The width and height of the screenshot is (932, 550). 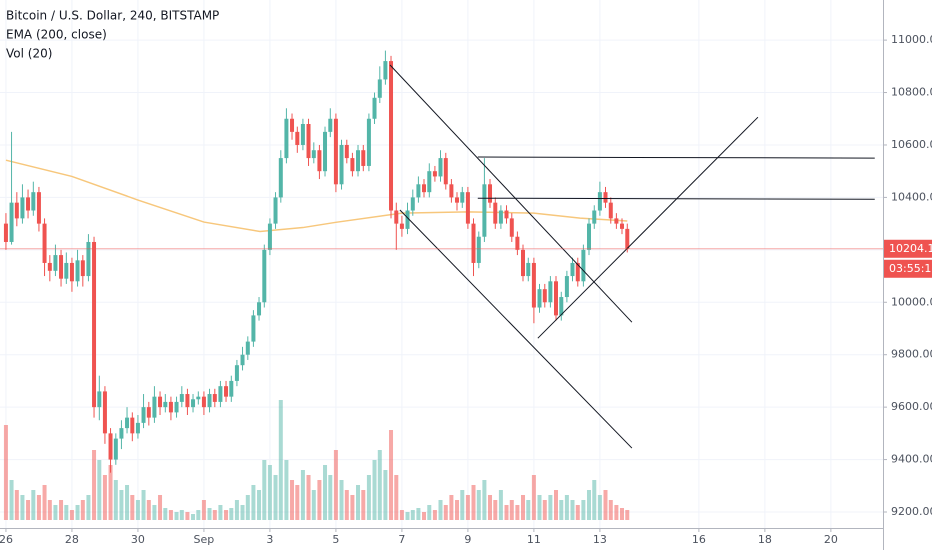 What do you see at coordinates (467, 539) in the screenshot?
I see `x-tick-label: 9` at bounding box center [467, 539].